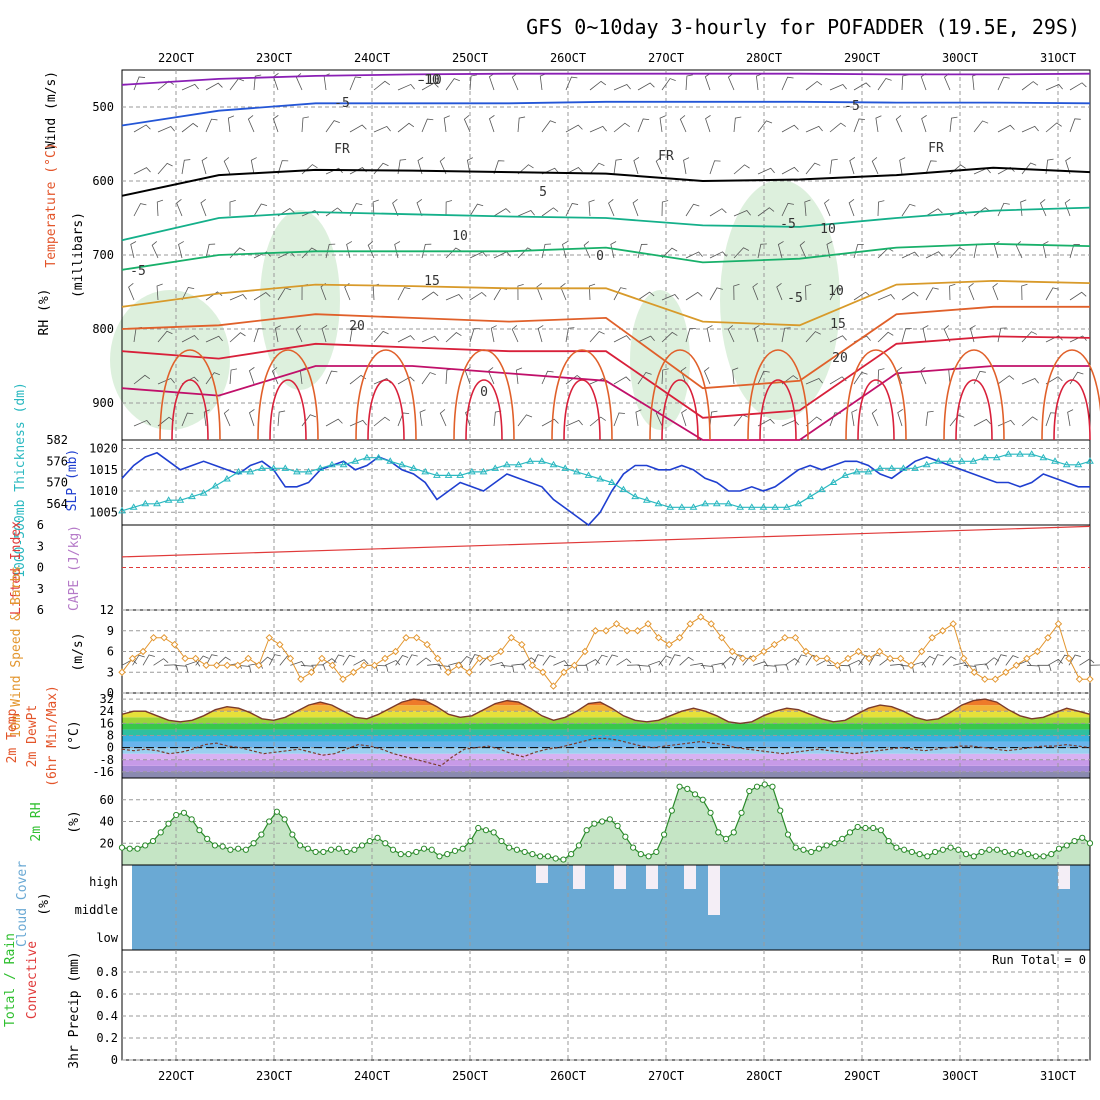 Image resolution: width=1100 pixels, height=1100 pixels. Describe the element at coordinates (666, 1076) in the screenshot. I see `x-tick-label-bottom: 27OCT` at that location.